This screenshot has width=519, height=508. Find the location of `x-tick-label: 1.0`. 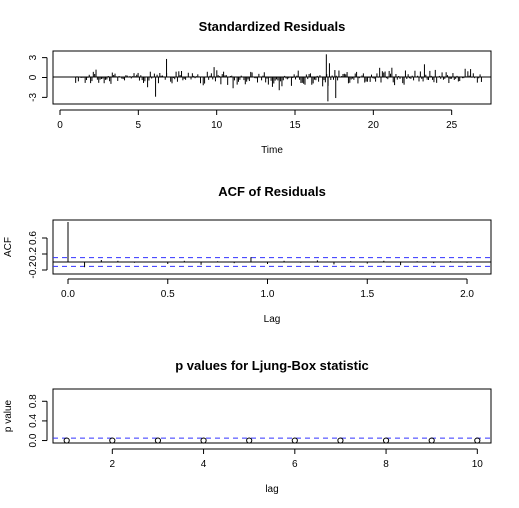

x-tick-label: 1.0 is located at coordinates (268, 294).